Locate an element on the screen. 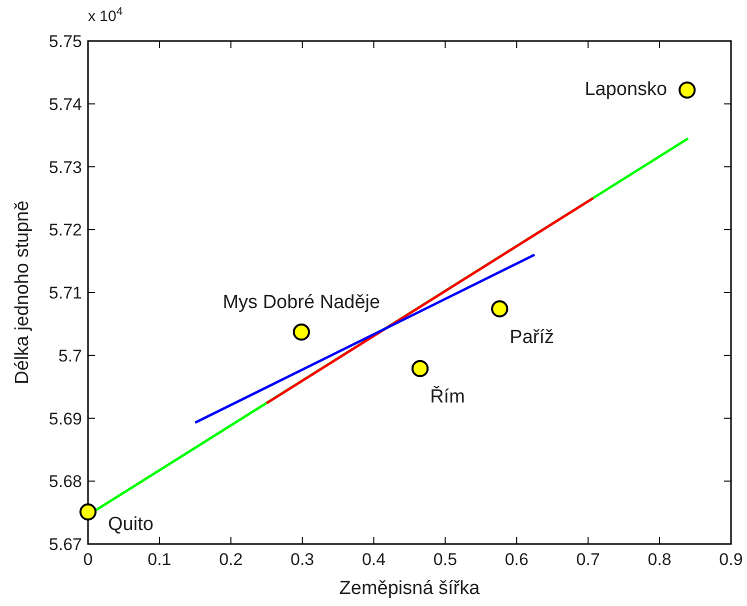 This screenshot has height=606, width=747. x-tick-label: 0.9 is located at coordinates (731, 559).